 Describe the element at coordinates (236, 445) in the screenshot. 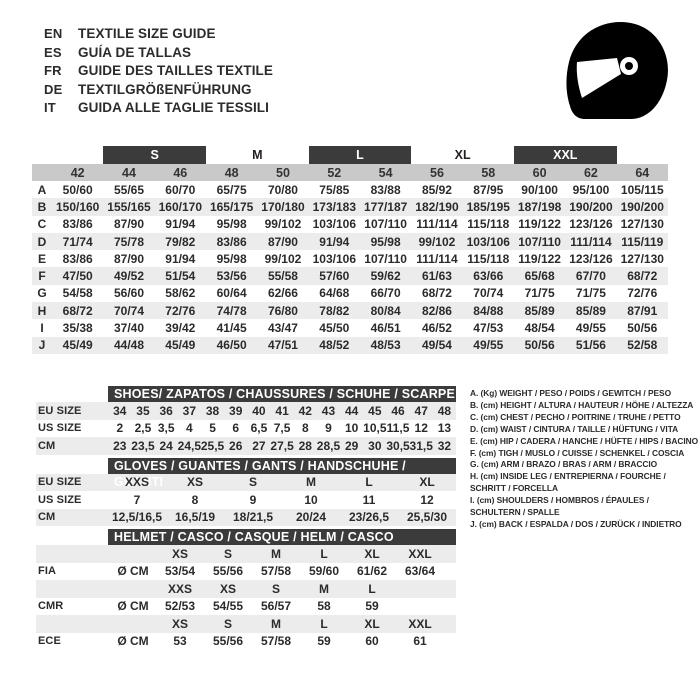

I see `shoes-cell: 26` at that location.